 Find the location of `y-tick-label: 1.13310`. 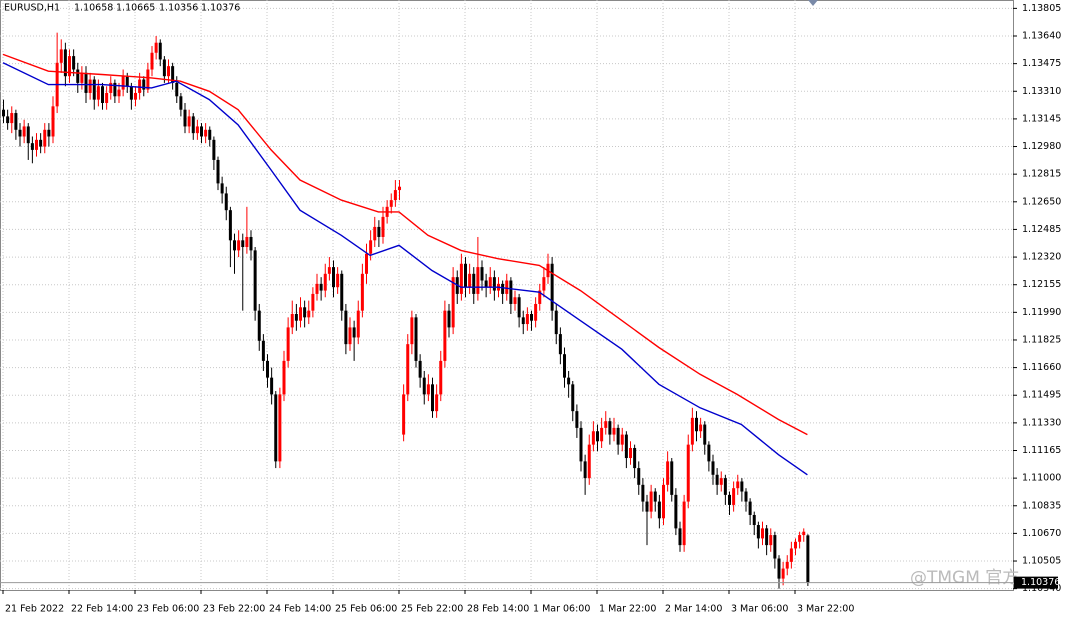

y-tick-label: 1.13310 is located at coordinates (1041, 91).